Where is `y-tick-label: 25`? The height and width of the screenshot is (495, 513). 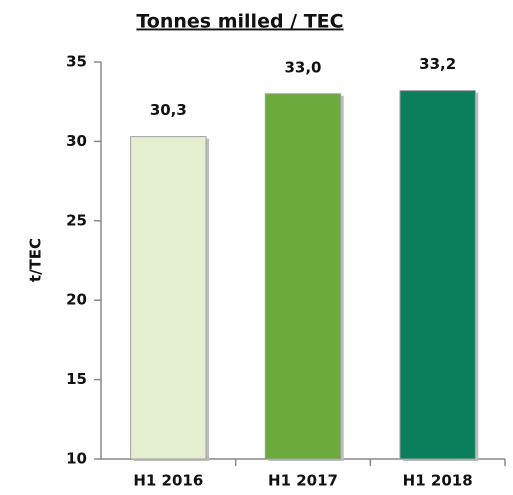 y-tick-label: 25 is located at coordinates (76, 220).